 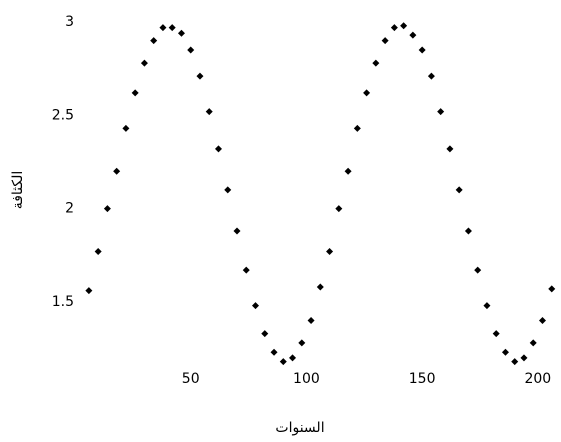 What do you see at coordinates (306, 379) in the screenshot?
I see `x-tick-label: 100` at bounding box center [306, 379].